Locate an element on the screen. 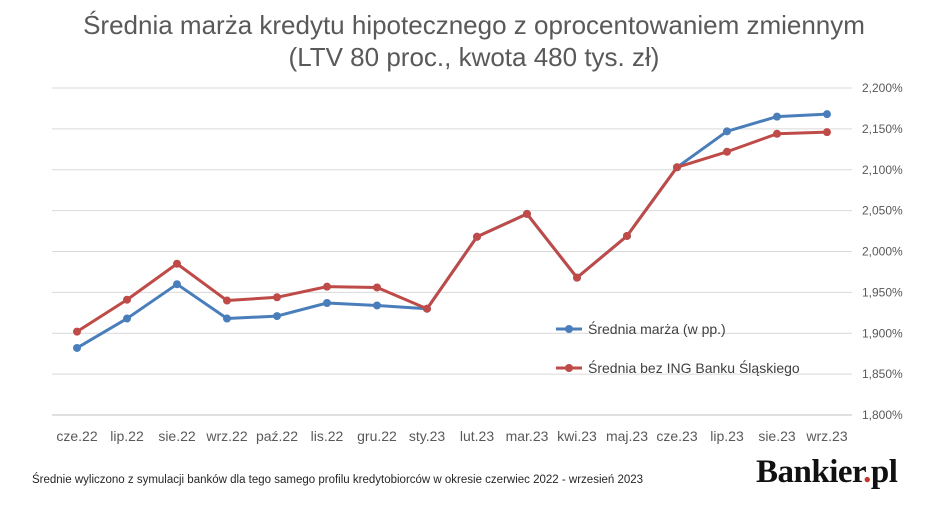 Image resolution: width=948 pixels, height=510 pixels. x-tick-label: lip.22 is located at coordinates (127, 436).